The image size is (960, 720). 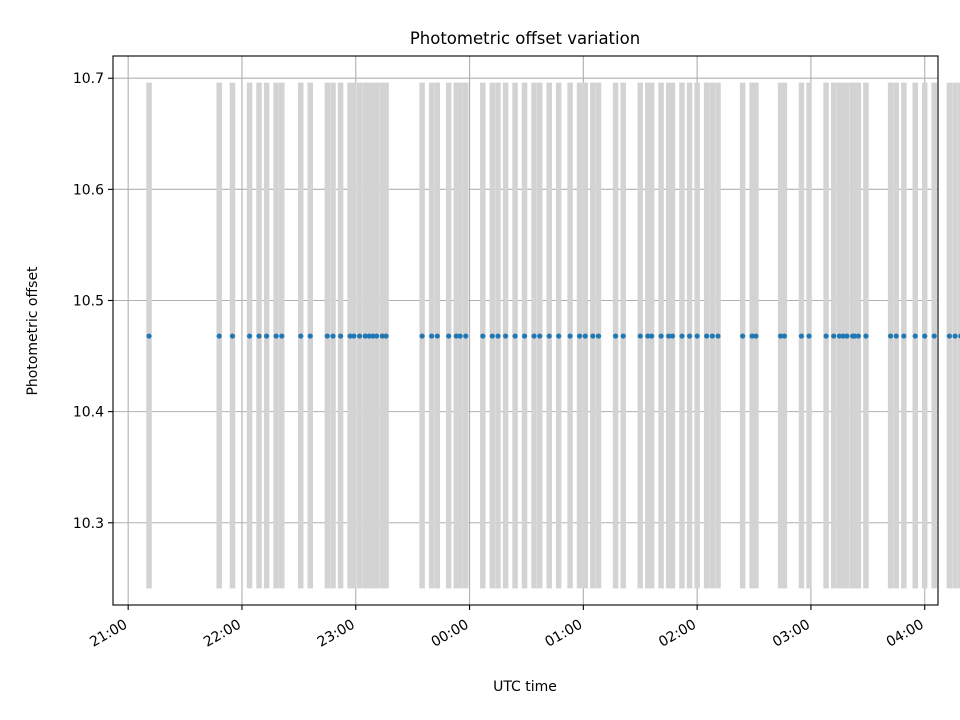 What do you see at coordinates (553, 336) in the screenshot?
I see `data-points` at bounding box center [553, 336].